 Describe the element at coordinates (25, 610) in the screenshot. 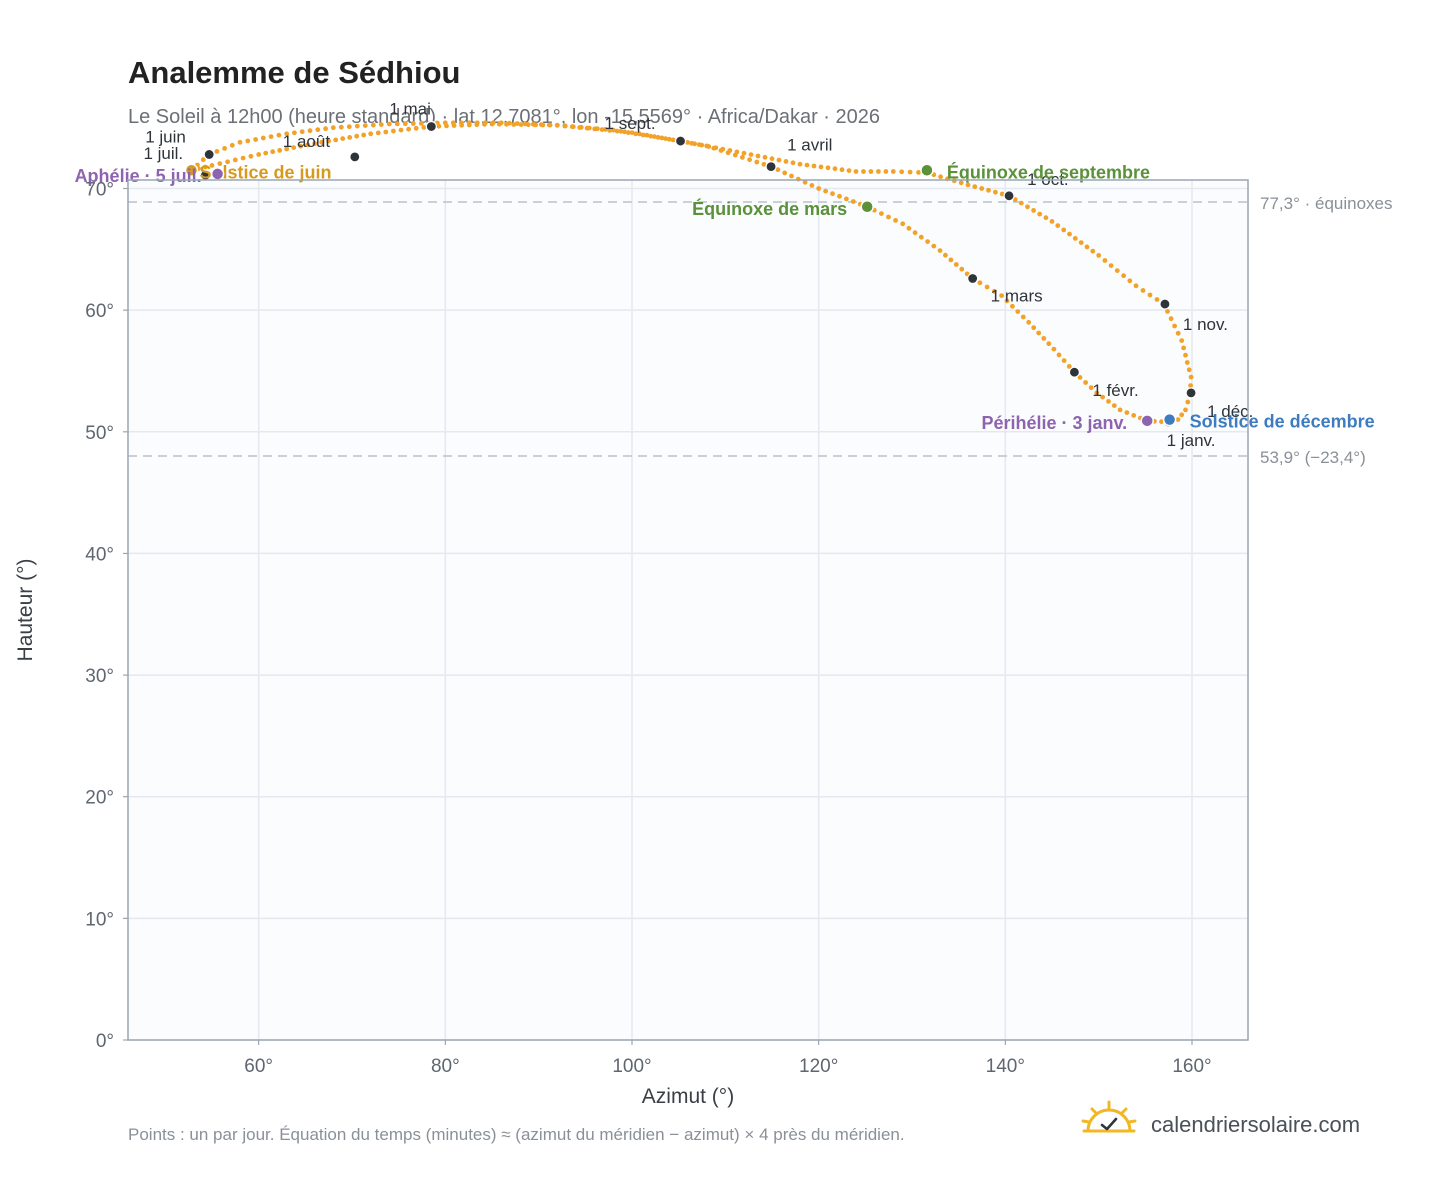

I see `y-axis-label: Hauteur (°)` at that location.